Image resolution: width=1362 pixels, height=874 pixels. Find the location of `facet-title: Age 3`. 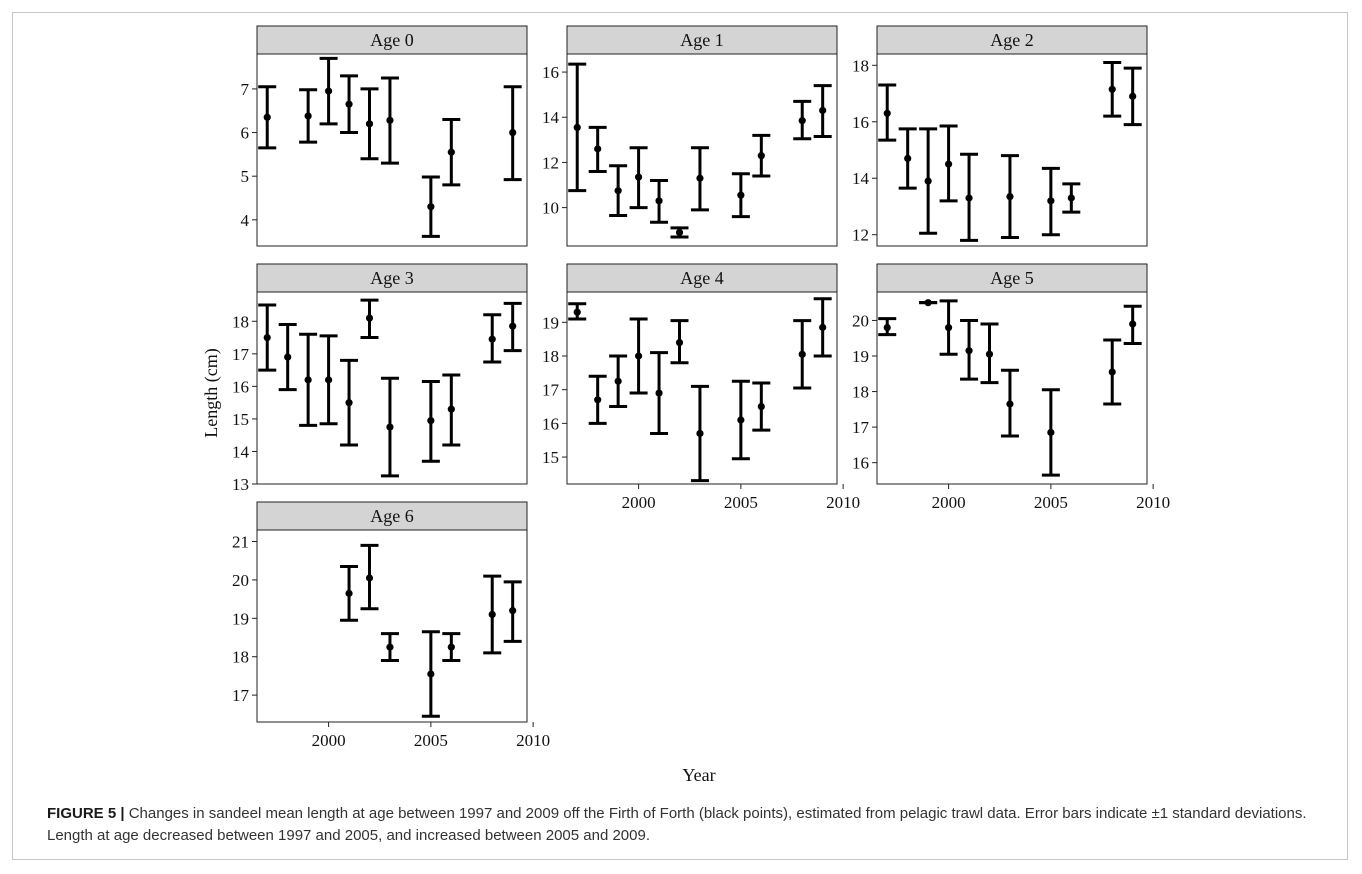

facet-title: Age 3 is located at coordinates (392, 278).